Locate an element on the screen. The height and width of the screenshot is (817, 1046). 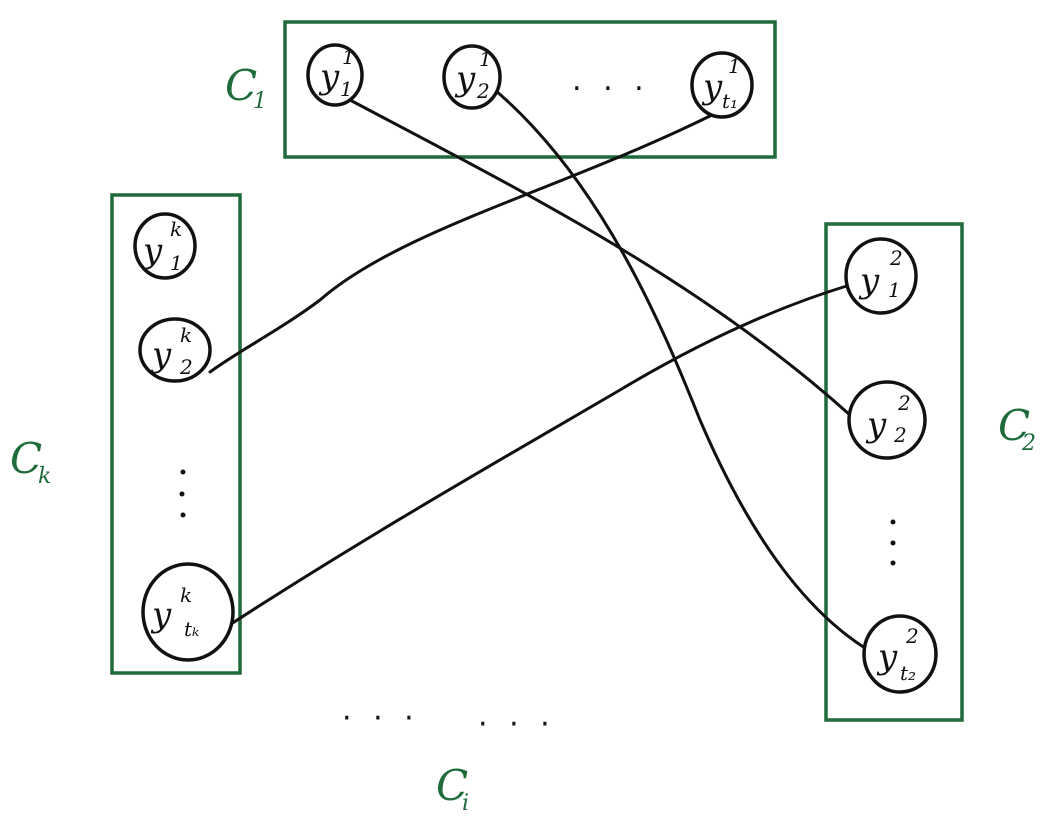
svg-text: i is located at coordinates (465, 803).